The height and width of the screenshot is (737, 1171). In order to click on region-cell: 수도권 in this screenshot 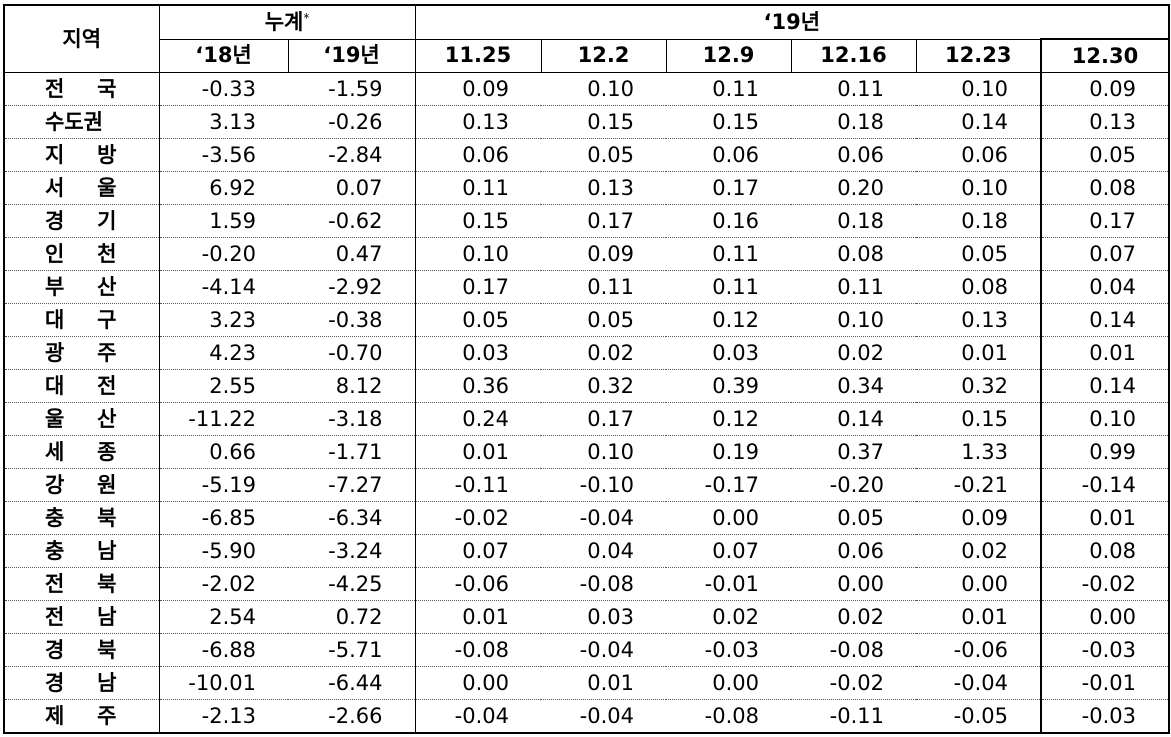, I will do `click(82, 122)`.